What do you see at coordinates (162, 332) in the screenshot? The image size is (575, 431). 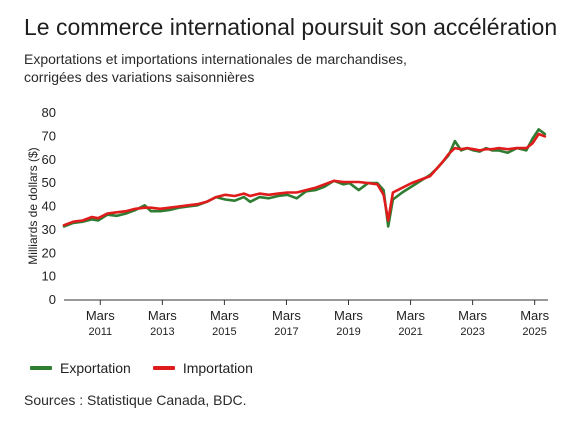 I see `x-tick-year: 2013` at bounding box center [162, 332].